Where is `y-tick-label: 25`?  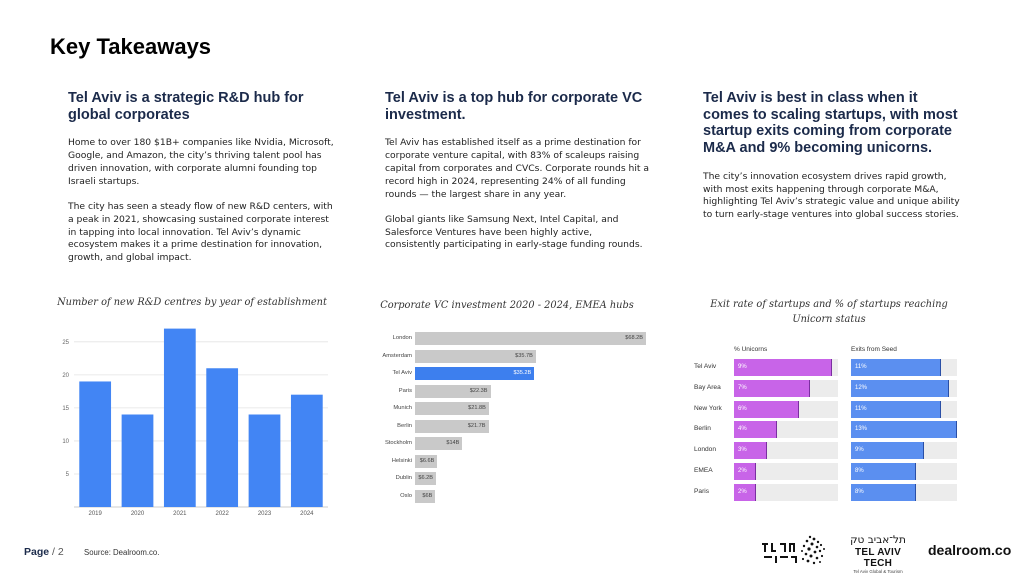
y-tick-label: 25 is located at coordinates (65, 343).